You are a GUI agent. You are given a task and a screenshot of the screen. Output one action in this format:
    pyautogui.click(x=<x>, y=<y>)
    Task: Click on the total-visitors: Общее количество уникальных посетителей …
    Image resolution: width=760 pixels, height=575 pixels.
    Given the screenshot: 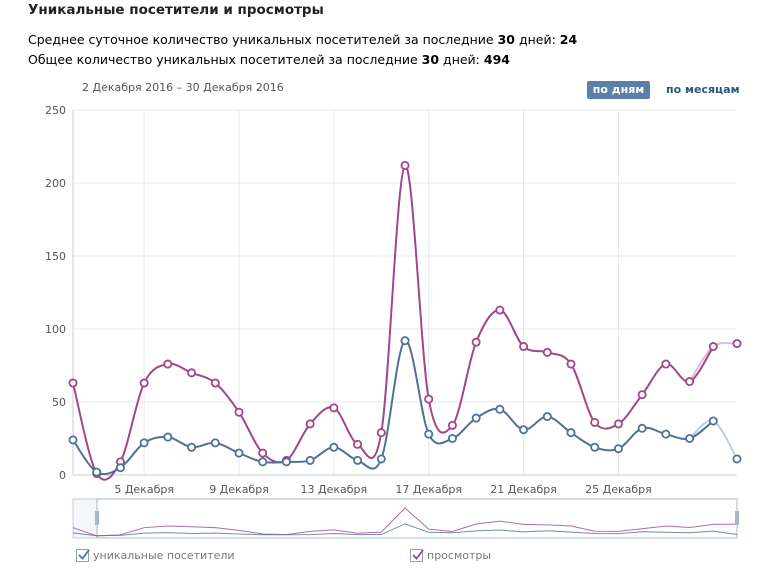 What is the action you would take?
    pyautogui.click(x=269, y=59)
    